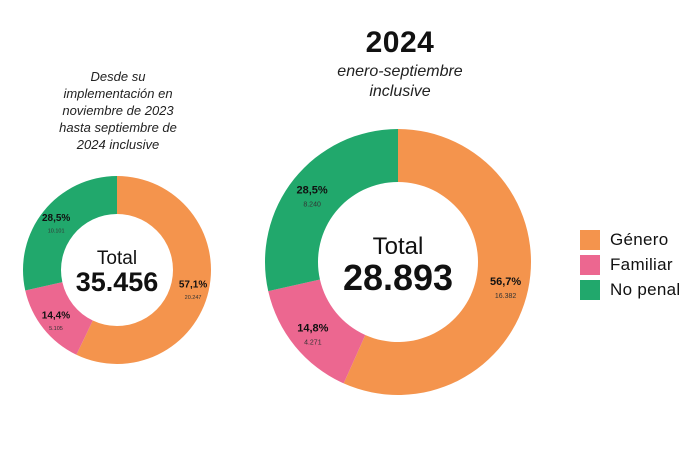 This screenshot has height=450, width=700. I want to click on slice-value-label-no-penal: 8.240, so click(312, 204).